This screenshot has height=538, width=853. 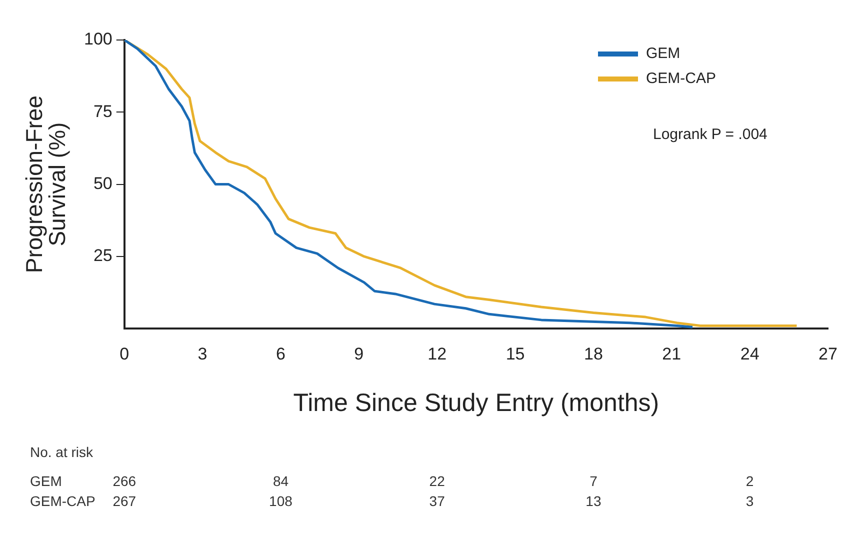 I want to click on x-axis-title: Time Since Study Entry (months), so click(x=476, y=402).